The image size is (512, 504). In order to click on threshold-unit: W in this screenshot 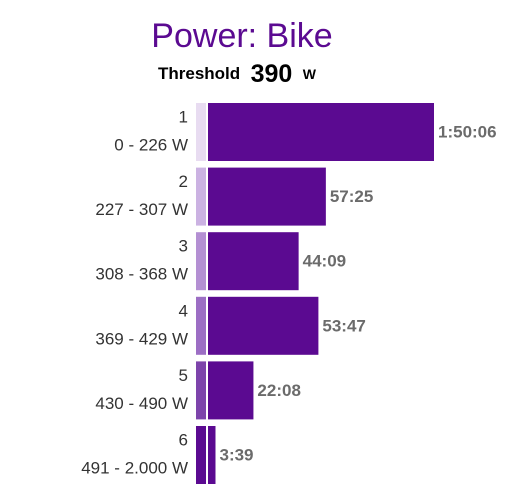, I will do `click(310, 74)`.